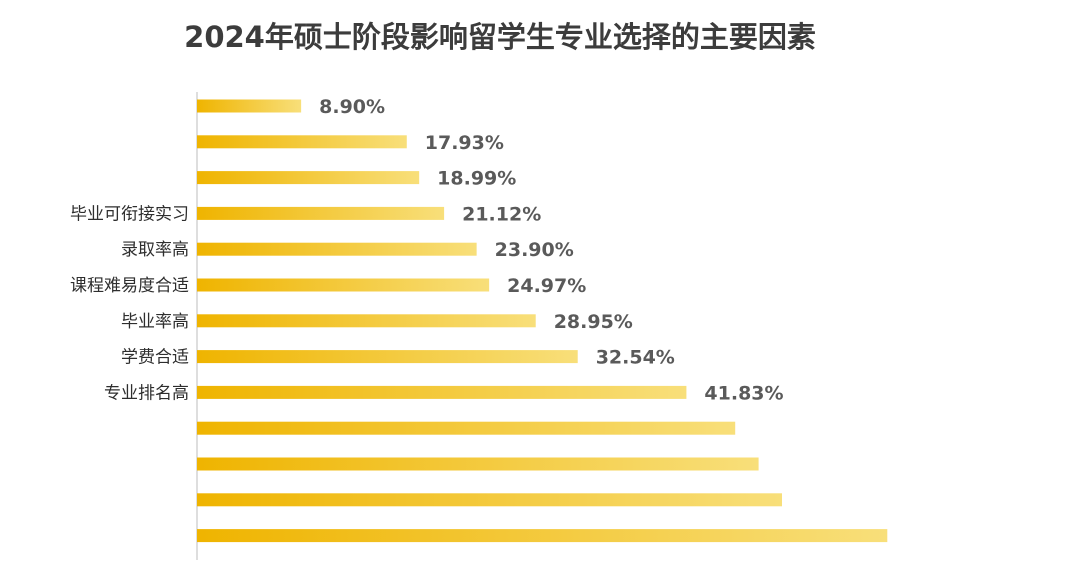  What do you see at coordinates (743, 393) in the screenshot?
I see `value-label-8: 41.83%` at bounding box center [743, 393].